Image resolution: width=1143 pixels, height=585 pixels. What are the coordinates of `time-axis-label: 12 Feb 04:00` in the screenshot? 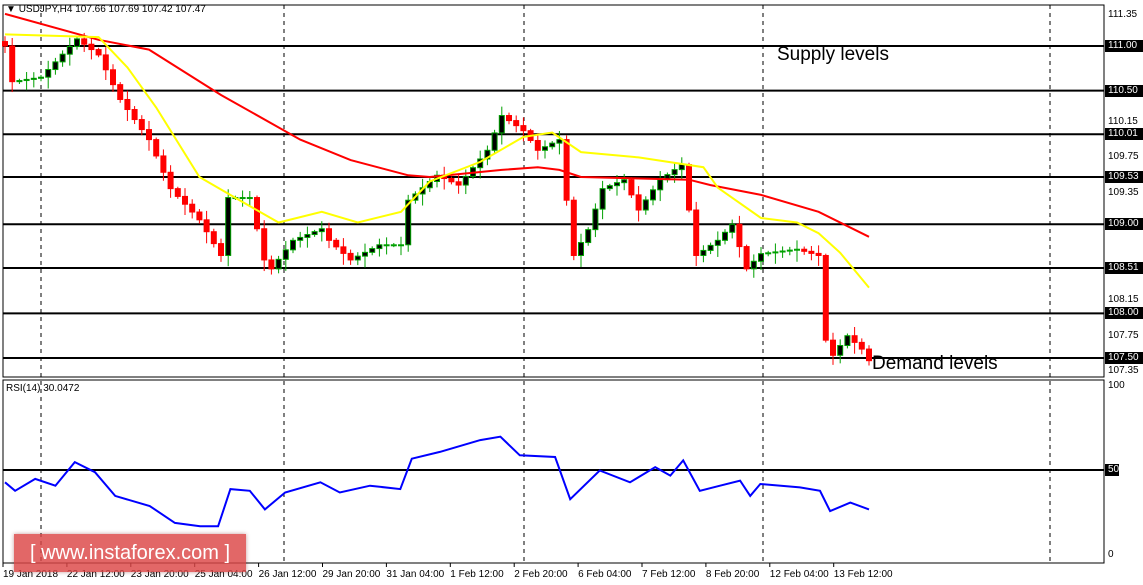 It's located at (799, 574).